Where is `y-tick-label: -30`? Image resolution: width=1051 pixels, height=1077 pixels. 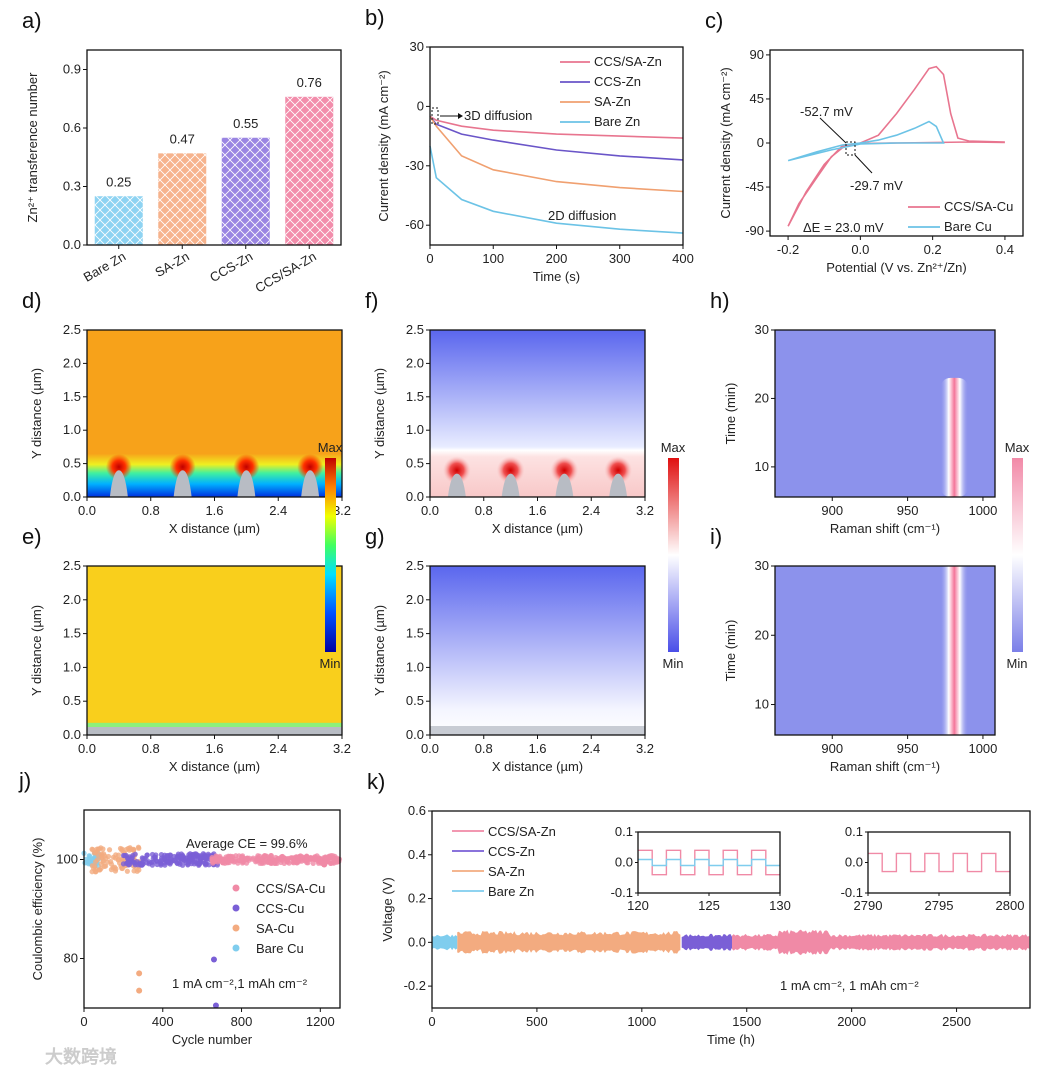 y-tick-label: -30 is located at coordinates (414, 165).